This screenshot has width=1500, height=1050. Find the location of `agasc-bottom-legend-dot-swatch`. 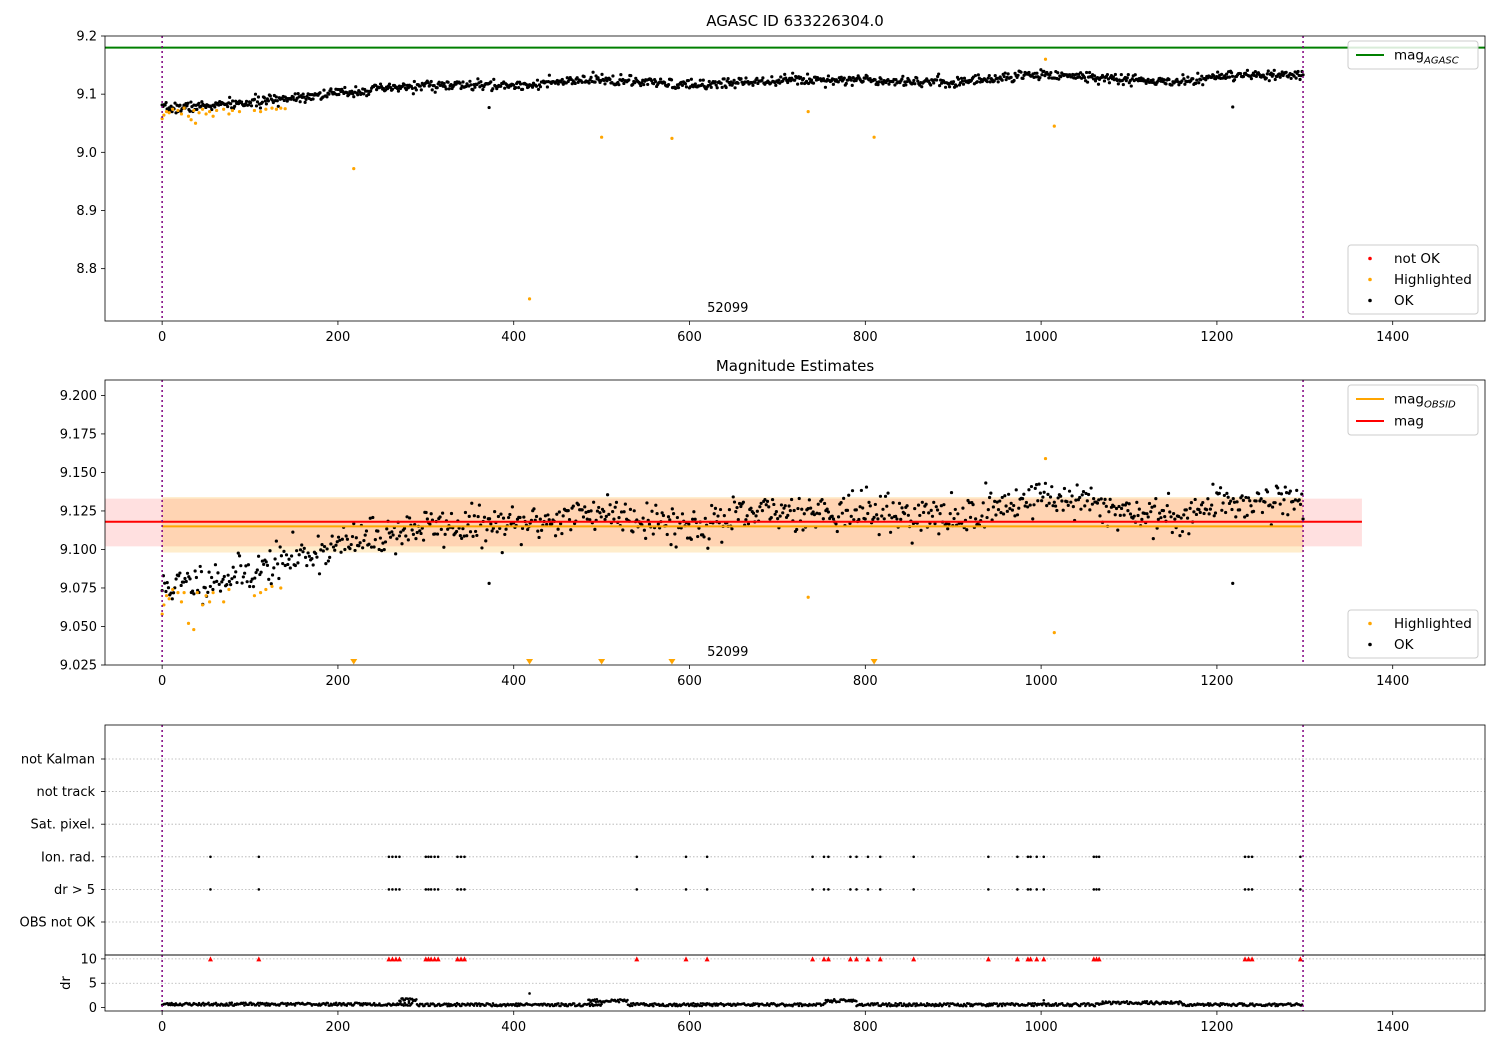

agasc-bottom-legend-dot-swatch is located at coordinates (1370, 279).